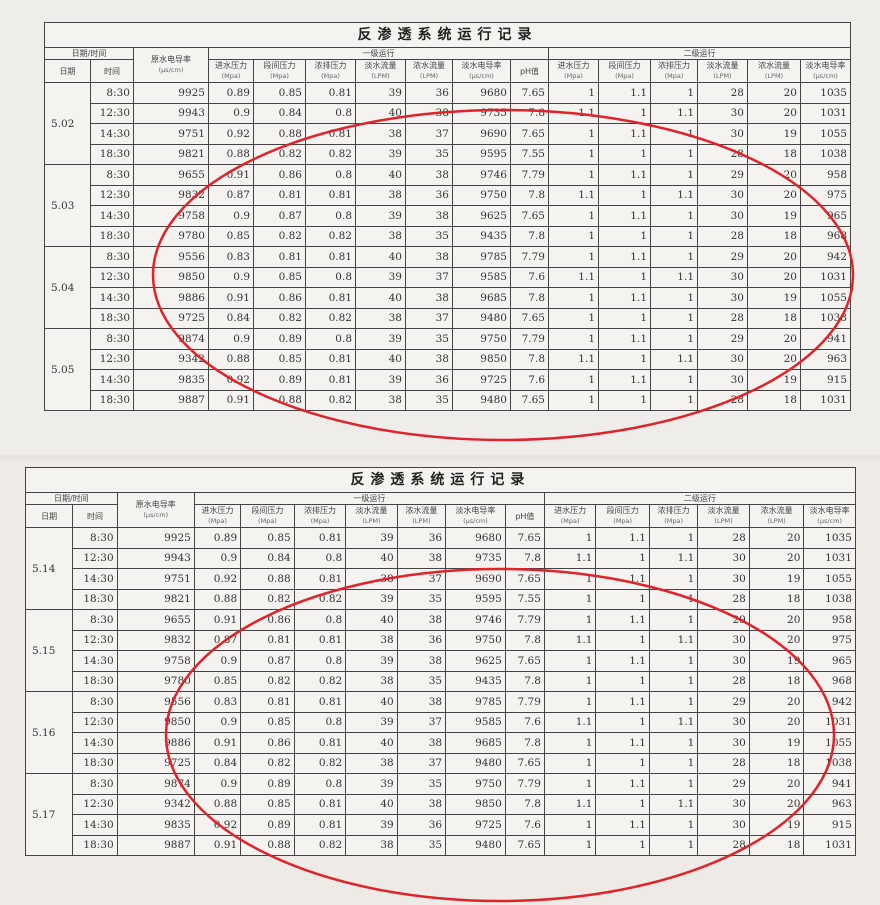  What do you see at coordinates (825, 257) in the screenshot?
I see `value-cell: 942` at bounding box center [825, 257].